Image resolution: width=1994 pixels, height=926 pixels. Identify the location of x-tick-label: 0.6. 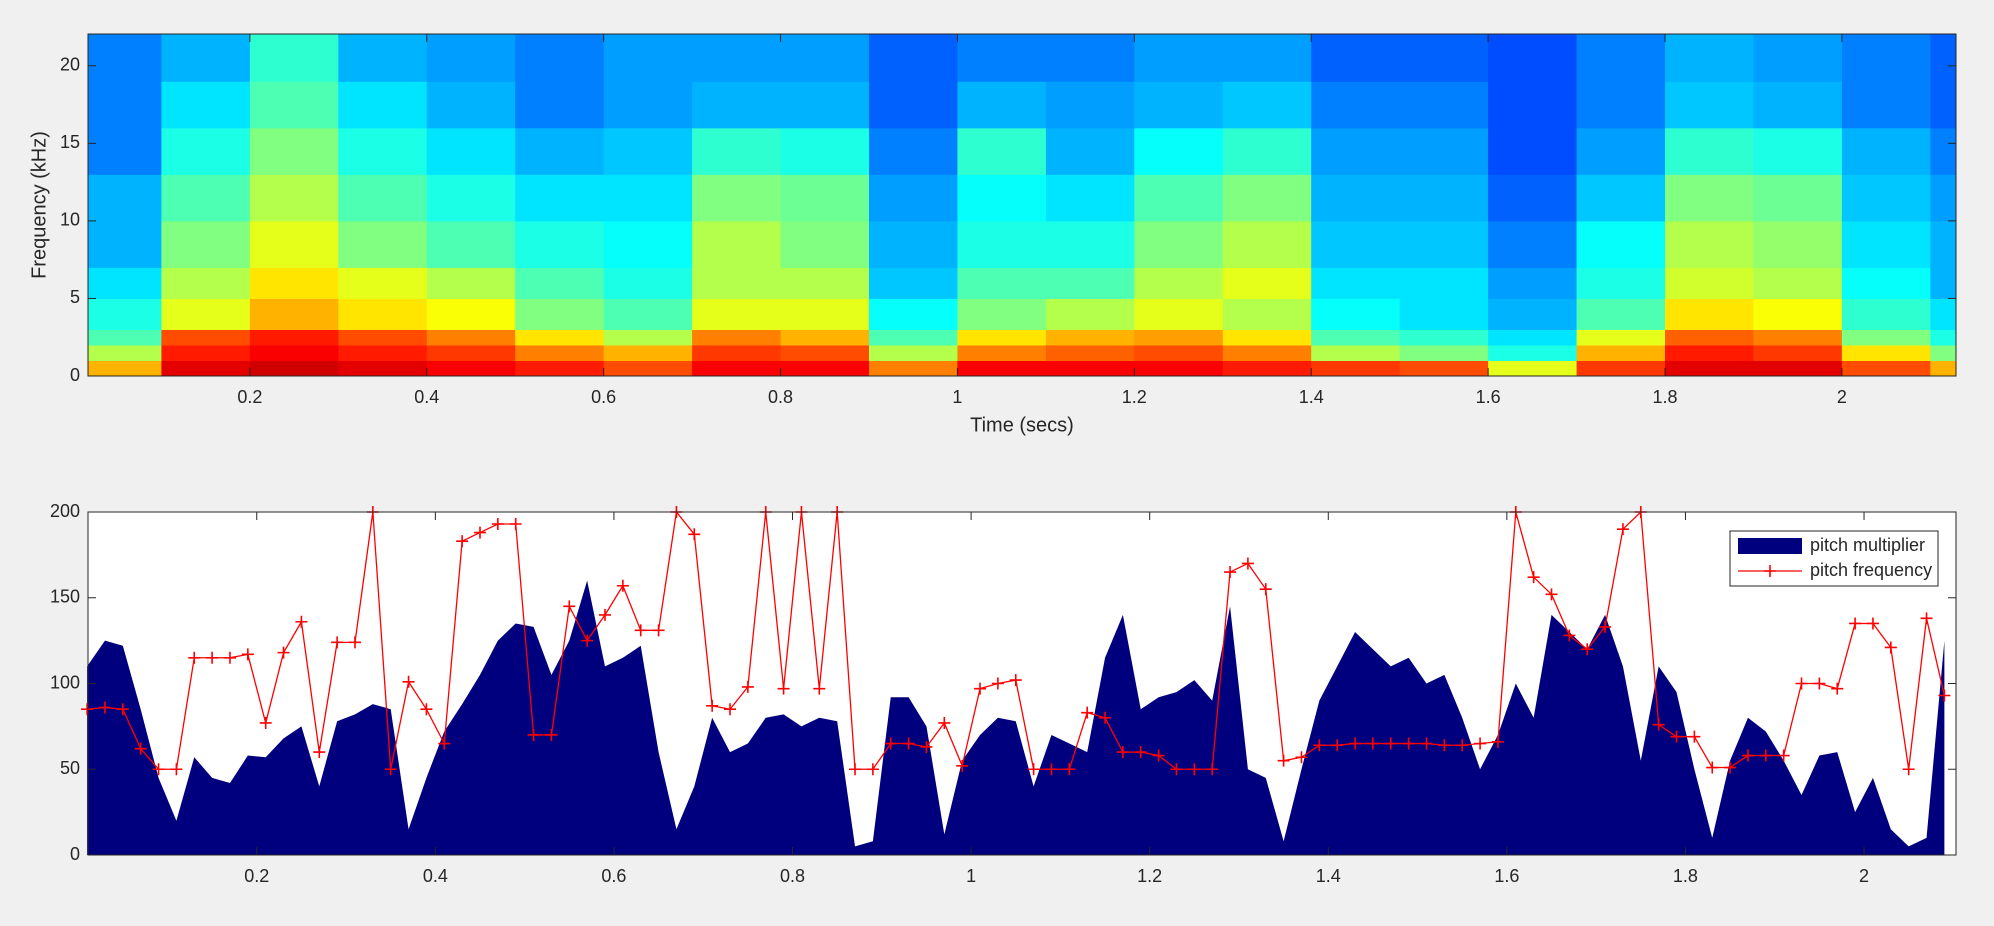
(613, 876).